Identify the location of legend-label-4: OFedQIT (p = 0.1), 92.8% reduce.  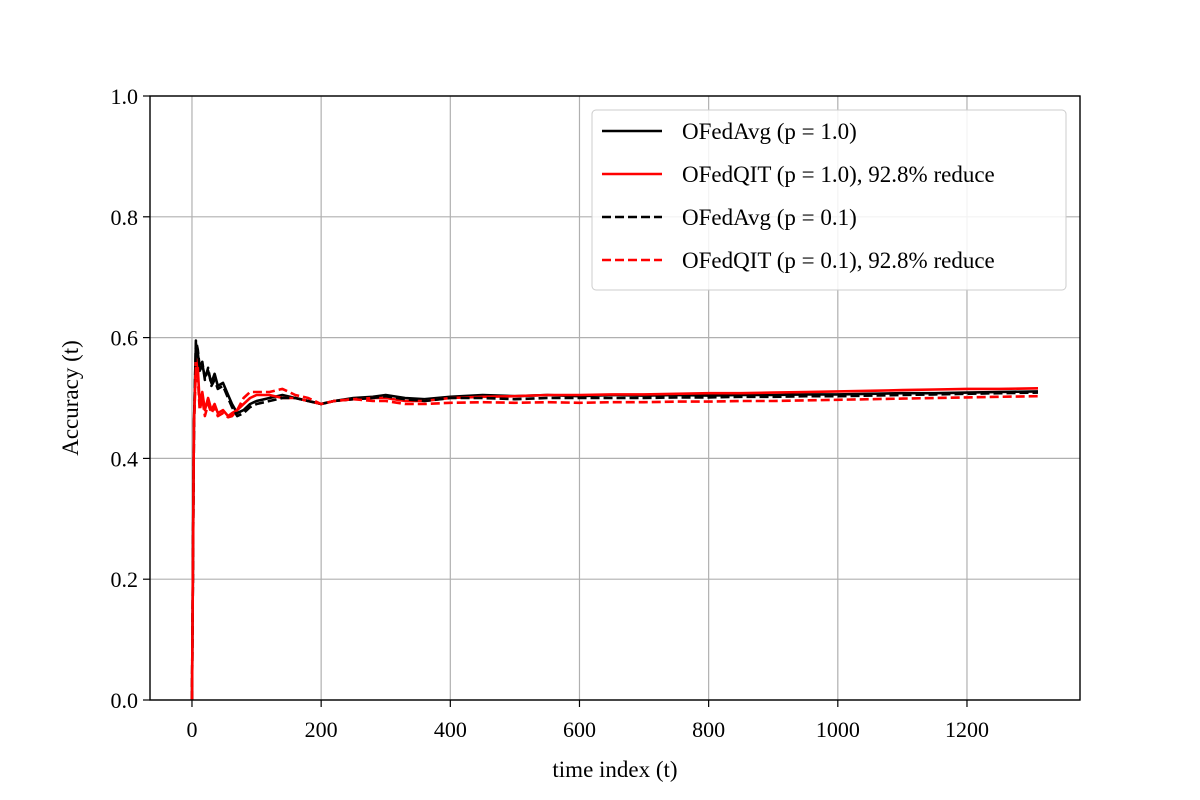
(838, 260).